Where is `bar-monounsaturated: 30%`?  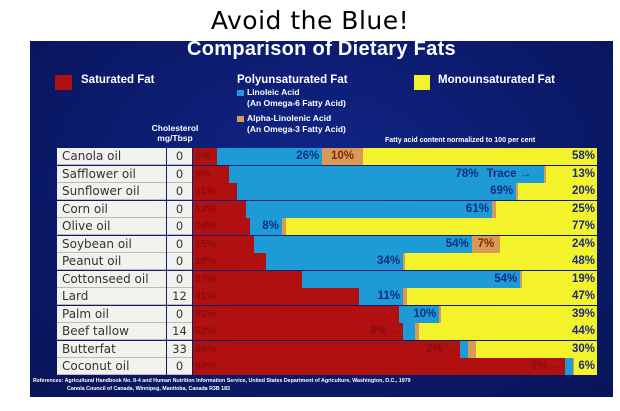
bar-monounsaturated: 30% is located at coordinates (536, 349).